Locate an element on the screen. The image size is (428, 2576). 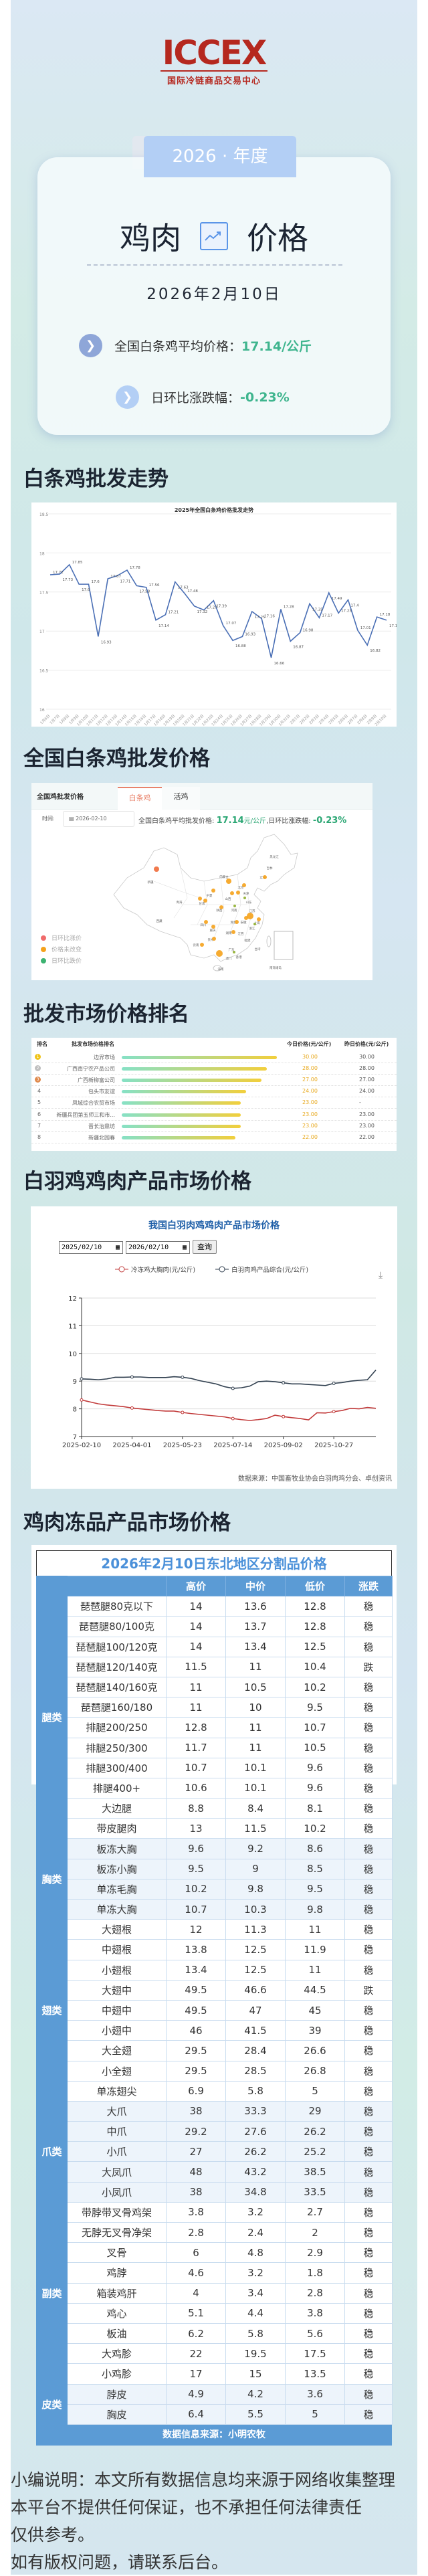
disclaimer-line: 小编说明：本文所有数据信息均来源于网络收集整理 is located at coordinates (203, 2480).